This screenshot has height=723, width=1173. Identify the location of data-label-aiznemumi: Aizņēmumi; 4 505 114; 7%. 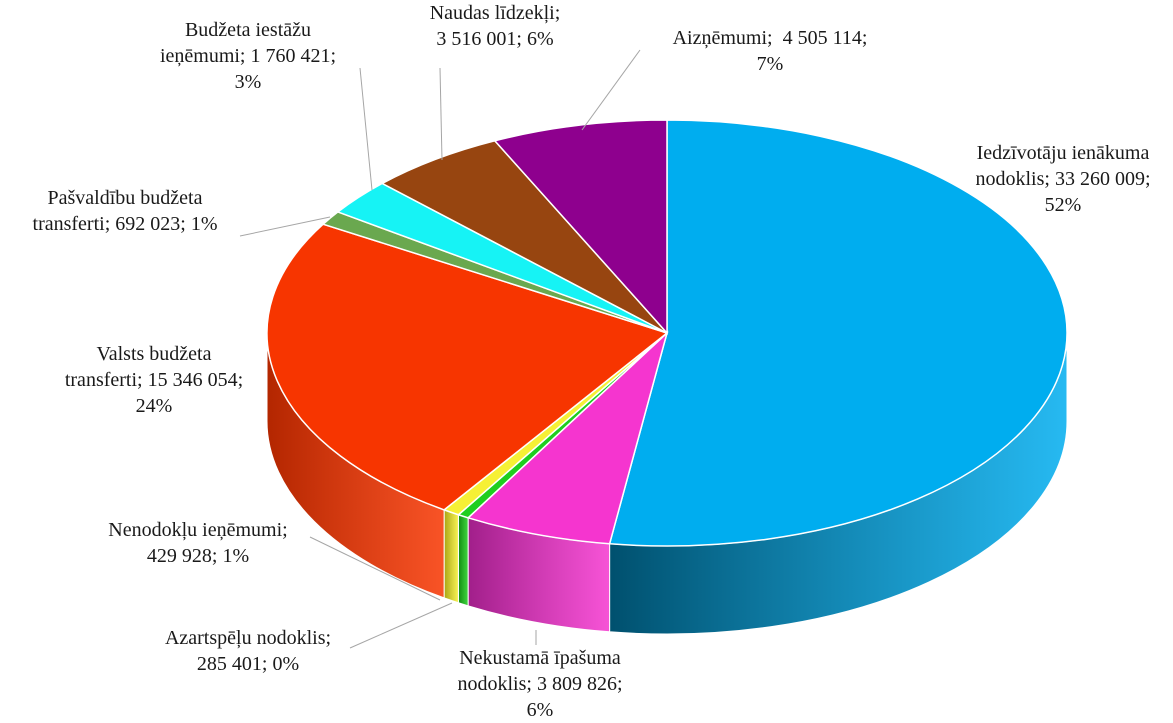
(770, 51).